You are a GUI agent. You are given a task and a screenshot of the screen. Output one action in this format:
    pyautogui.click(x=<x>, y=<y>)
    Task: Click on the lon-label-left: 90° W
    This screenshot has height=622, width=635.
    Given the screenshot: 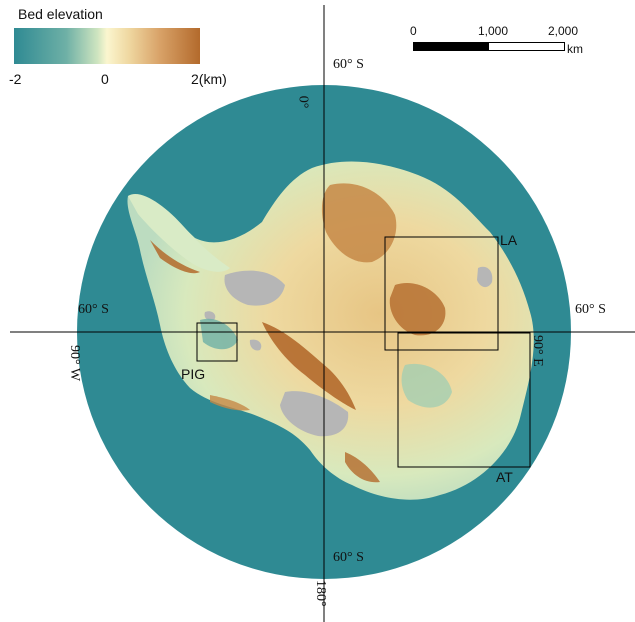 What is the action you would take?
    pyautogui.click(x=74, y=363)
    